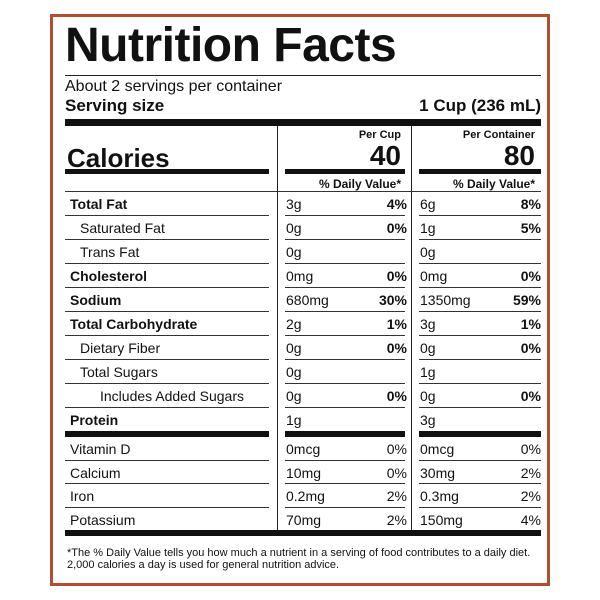 This screenshot has width=600, height=600. What do you see at coordinates (493, 184) in the screenshot?
I see `per-container-dv-header: % Daily Value*` at bounding box center [493, 184].